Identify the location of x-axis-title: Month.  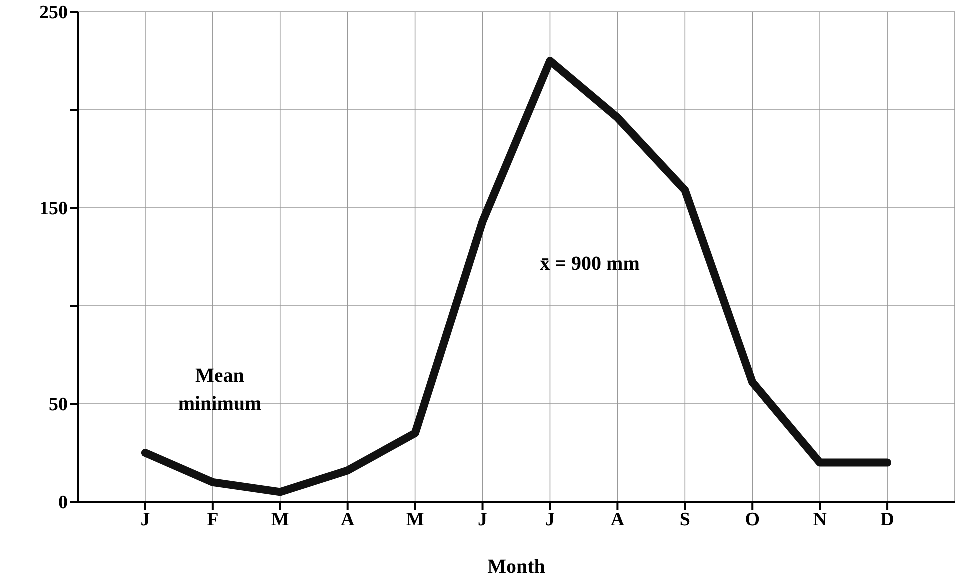
(517, 567).